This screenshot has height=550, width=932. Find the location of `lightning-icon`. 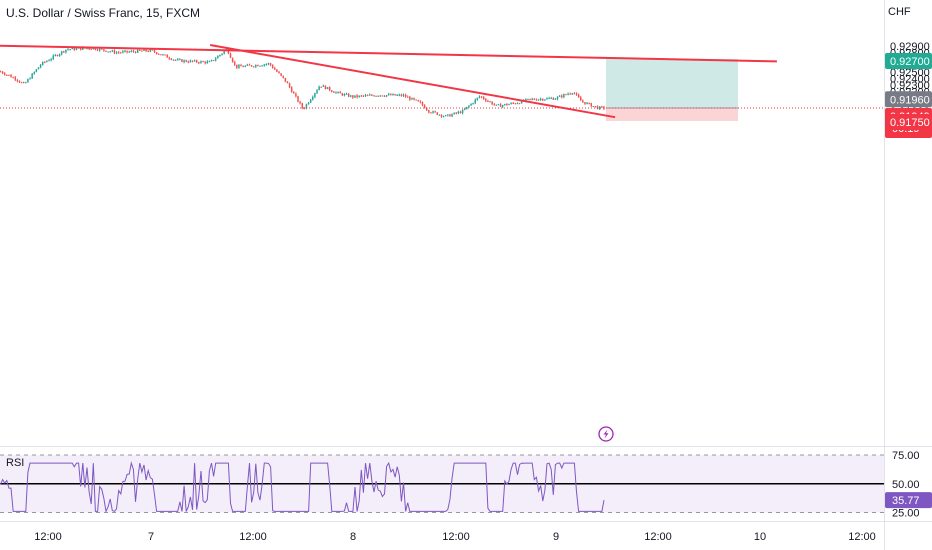

lightning-icon is located at coordinates (606, 434).